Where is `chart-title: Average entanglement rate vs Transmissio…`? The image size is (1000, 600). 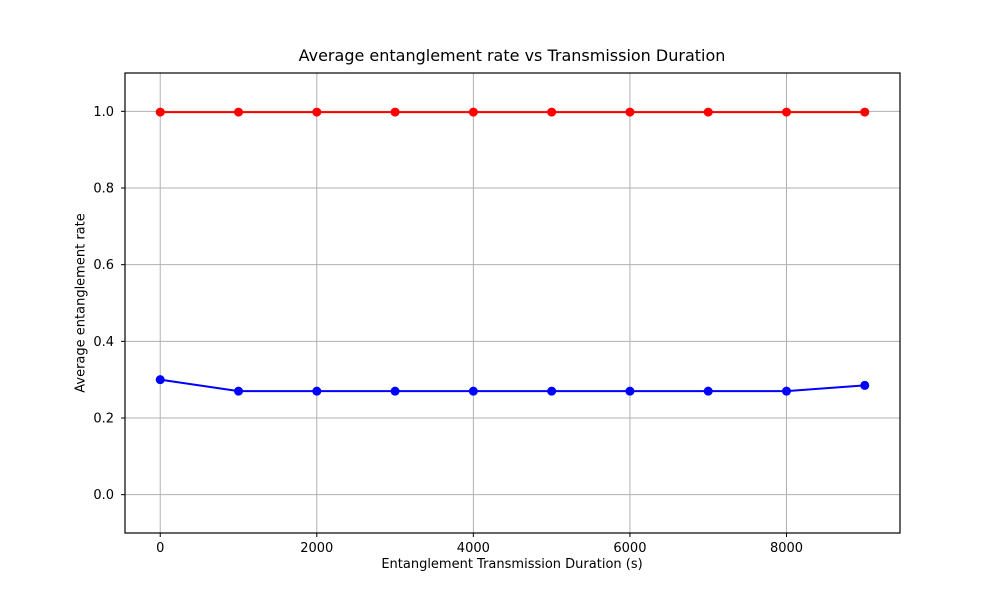 chart-title: Average entanglement rate vs Transmissio… is located at coordinates (512, 55).